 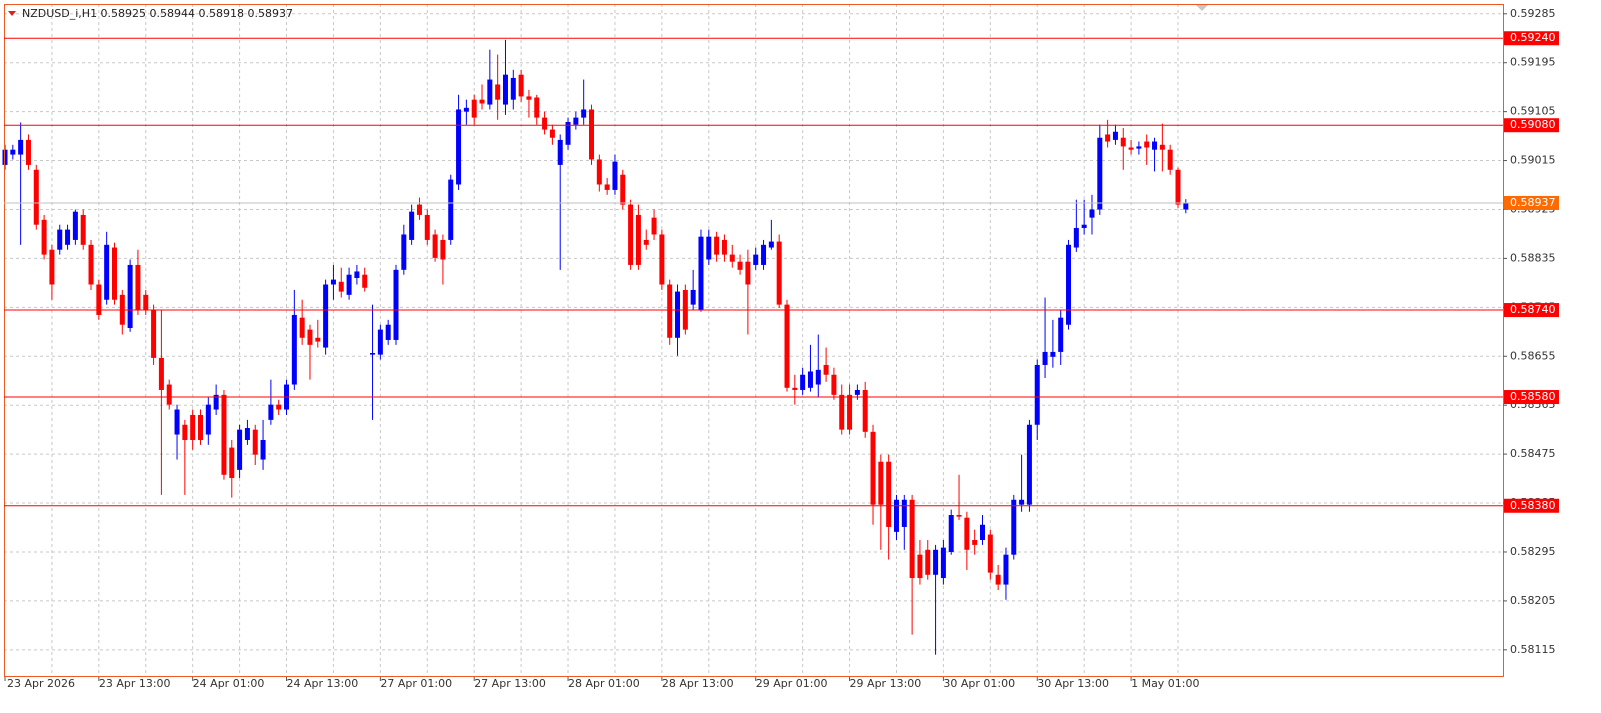 What do you see at coordinates (510, 683) in the screenshot?
I see `x-tick-label: 27 Apr 13:00` at bounding box center [510, 683].